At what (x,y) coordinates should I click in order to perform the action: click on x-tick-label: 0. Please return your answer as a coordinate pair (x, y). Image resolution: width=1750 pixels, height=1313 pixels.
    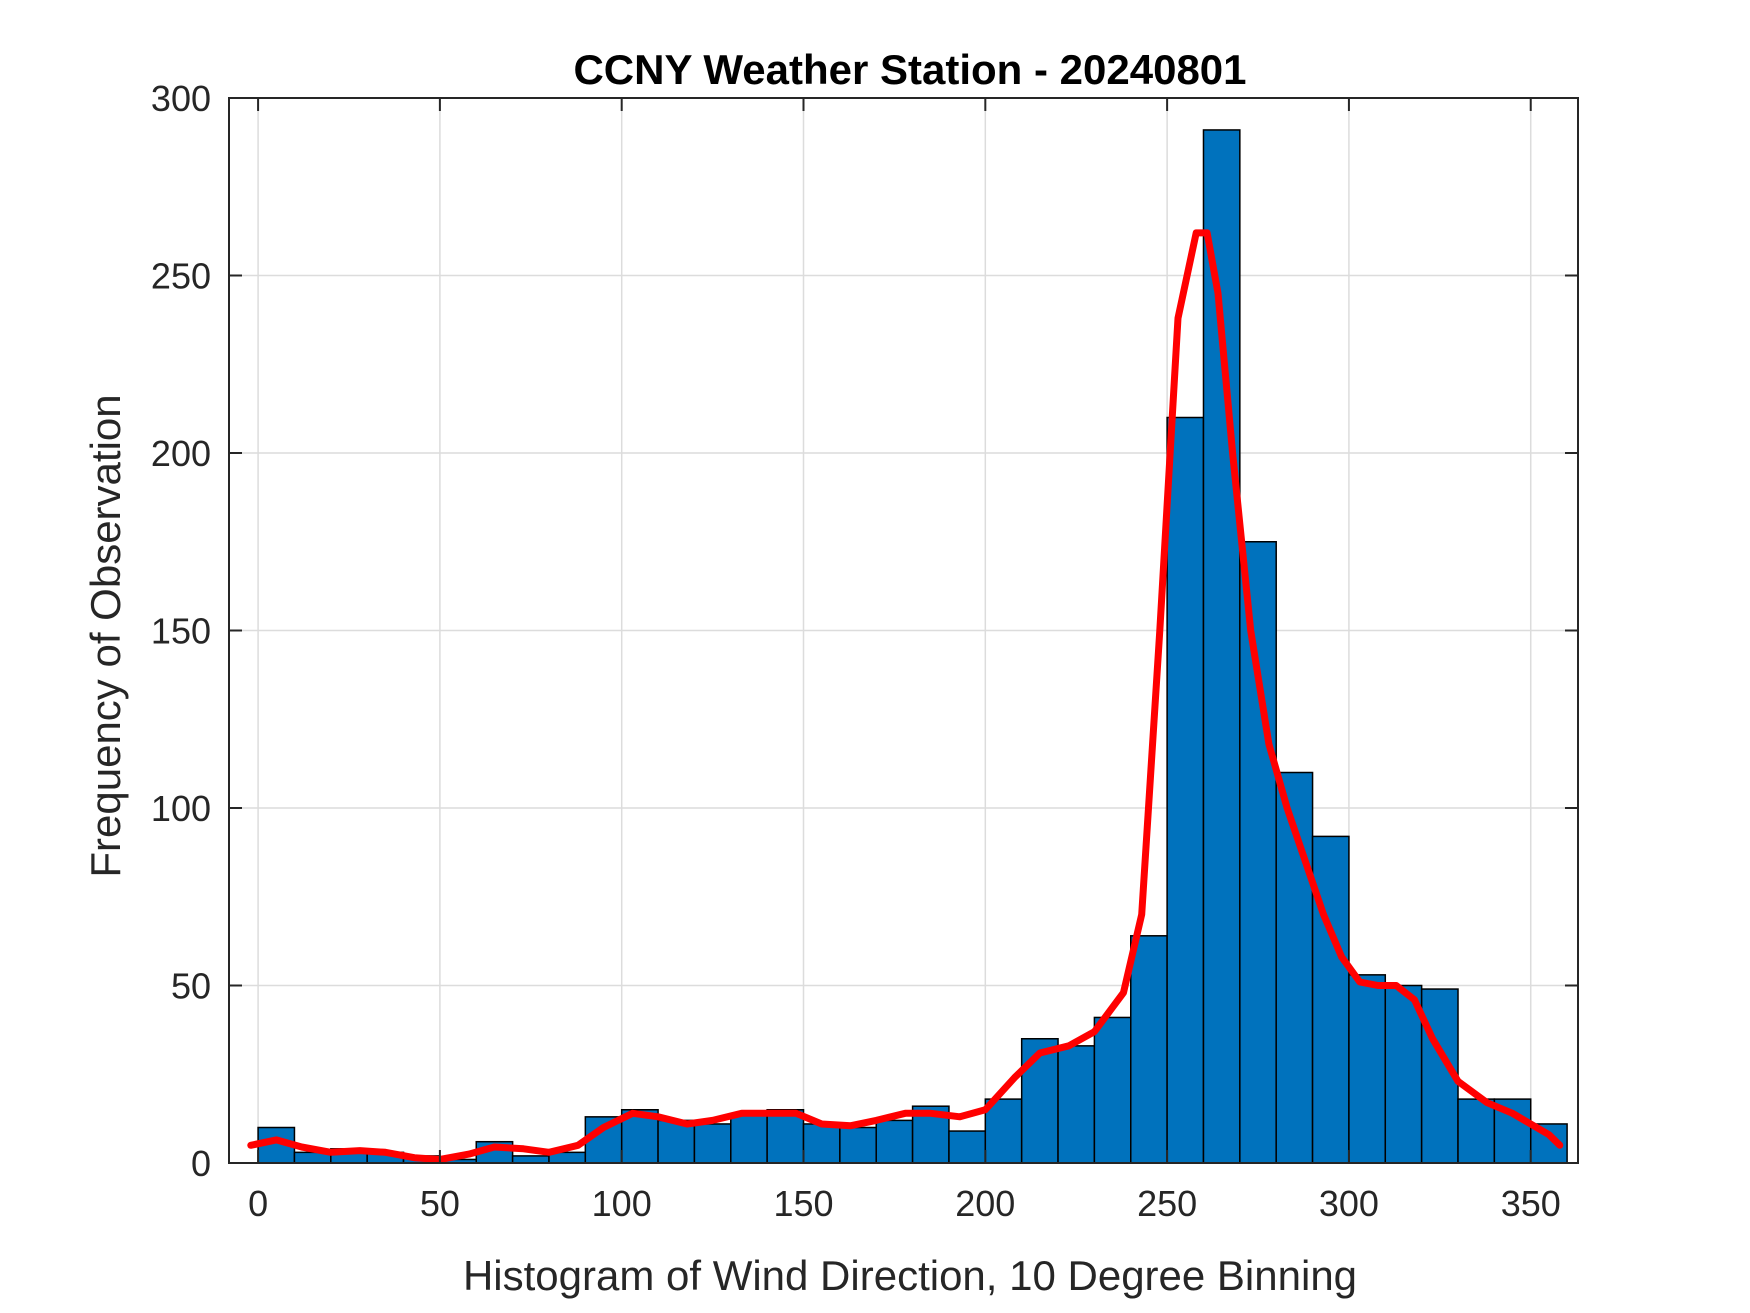
    Looking at the image, I should click on (258, 1203).